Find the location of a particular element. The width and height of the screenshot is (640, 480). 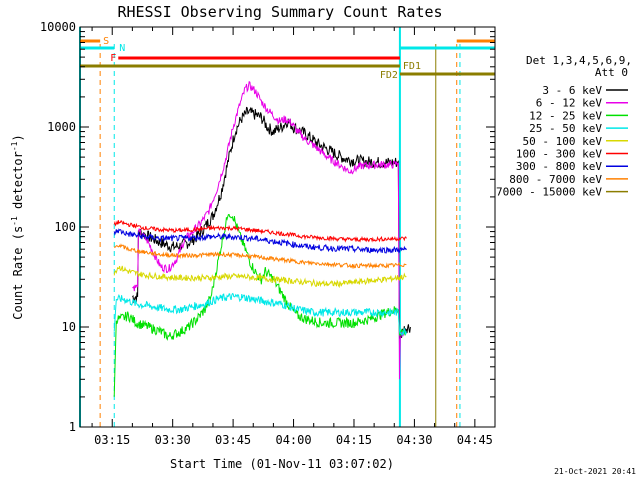

legend-label: 12 - 25 keV is located at coordinates (565, 115).